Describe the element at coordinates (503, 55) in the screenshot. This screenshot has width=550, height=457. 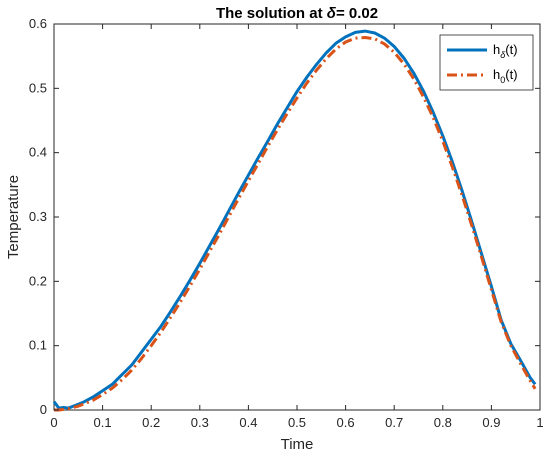
I see `legend-h-delta-sub: δ` at that location.